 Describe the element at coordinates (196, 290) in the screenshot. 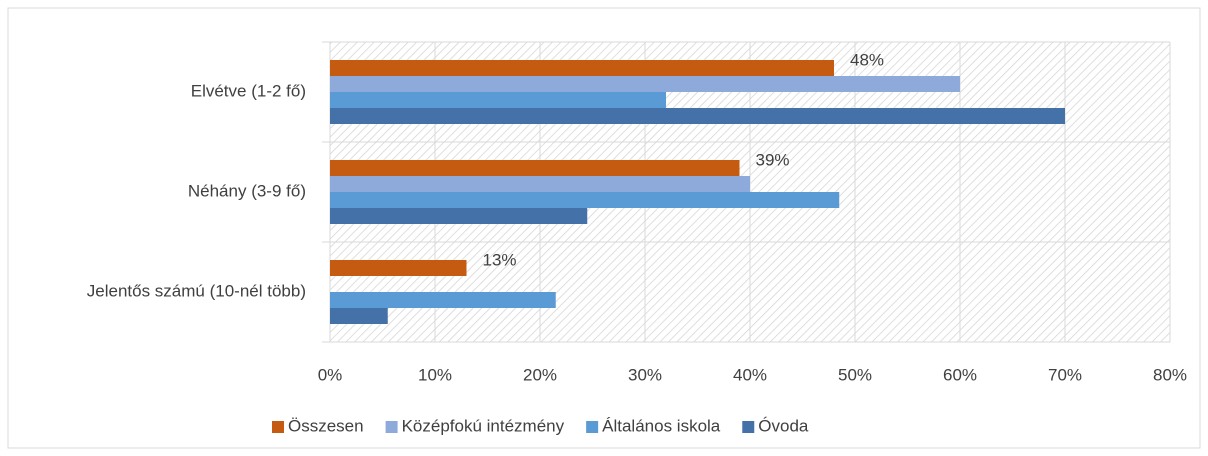

I see `y-tick-label: Jelentős számú (10-nél több)` at that location.